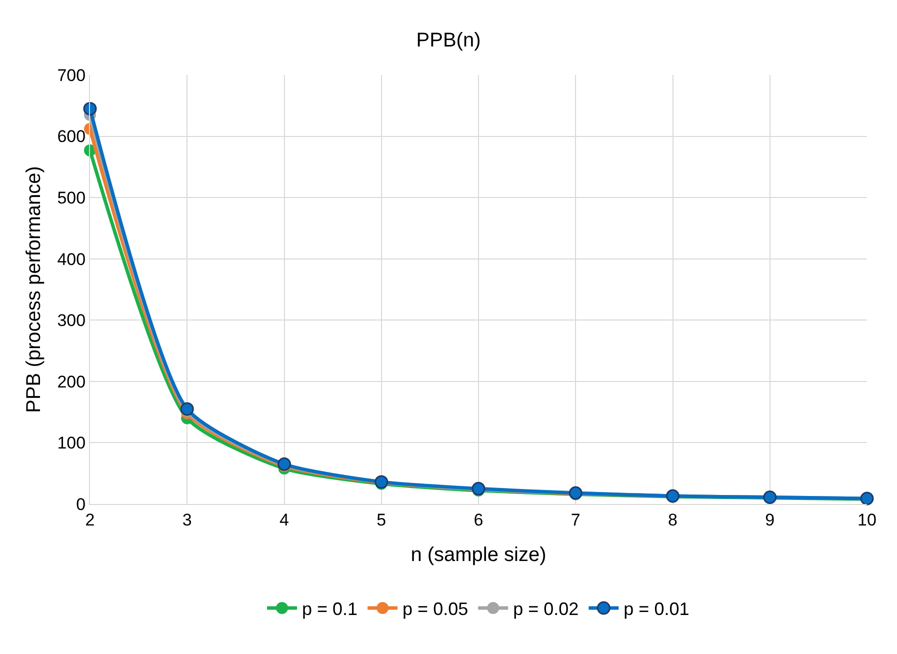 This screenshot has width=897, height=654. I want to click on y-tick-label: 600, so click(71, 136).